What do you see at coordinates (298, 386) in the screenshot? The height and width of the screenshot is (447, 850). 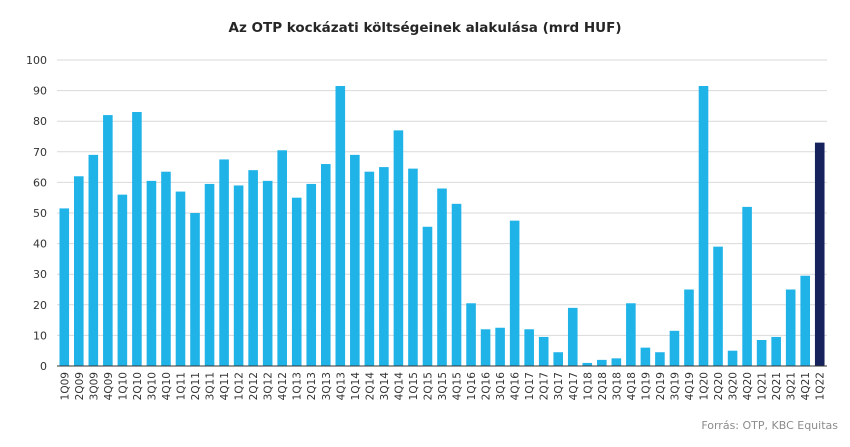 I see `x-tick-label: 1Q13` at bounding box center [298, 386].